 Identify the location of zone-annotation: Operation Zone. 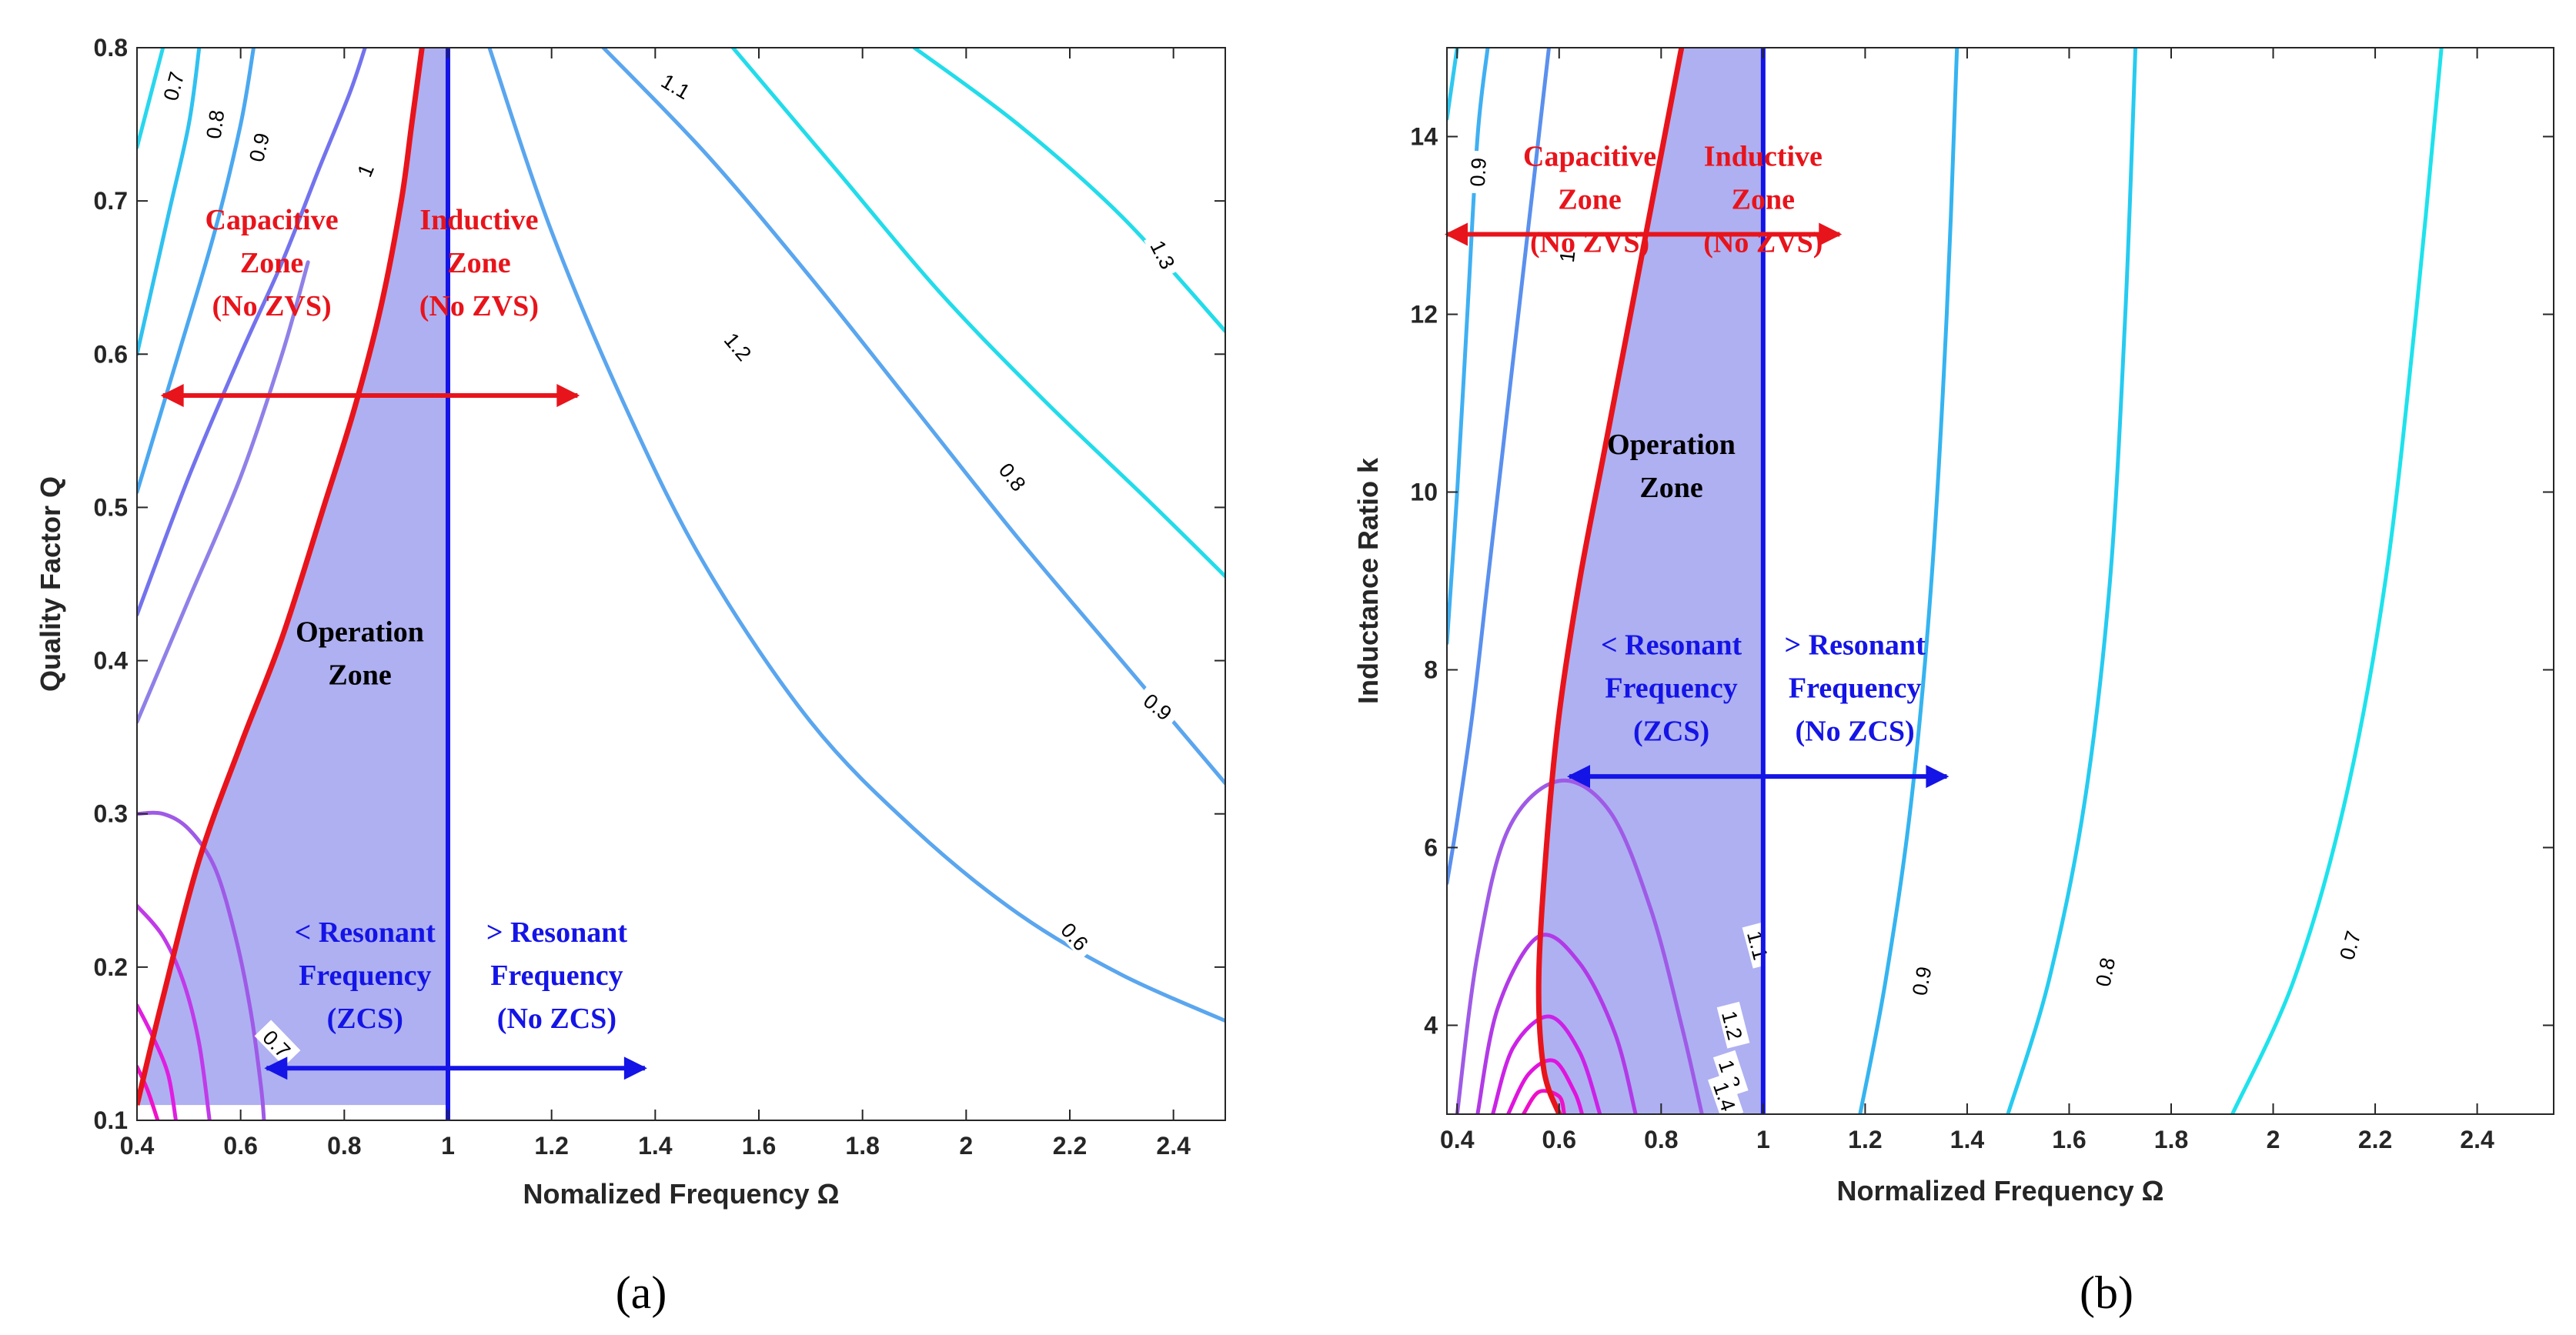
(1671, 466).